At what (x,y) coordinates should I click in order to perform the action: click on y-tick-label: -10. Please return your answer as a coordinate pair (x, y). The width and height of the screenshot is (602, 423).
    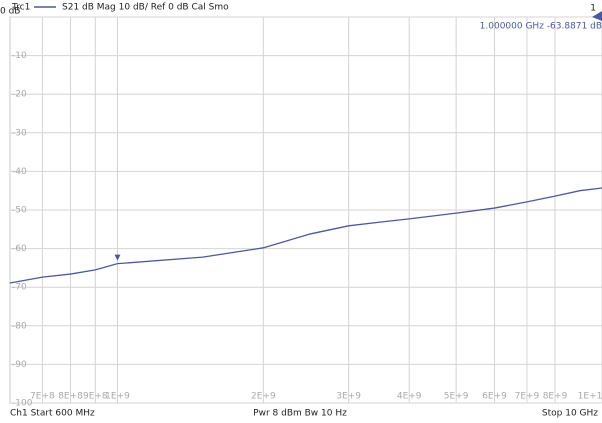
    Looking at the image, I should click on (19, 56).